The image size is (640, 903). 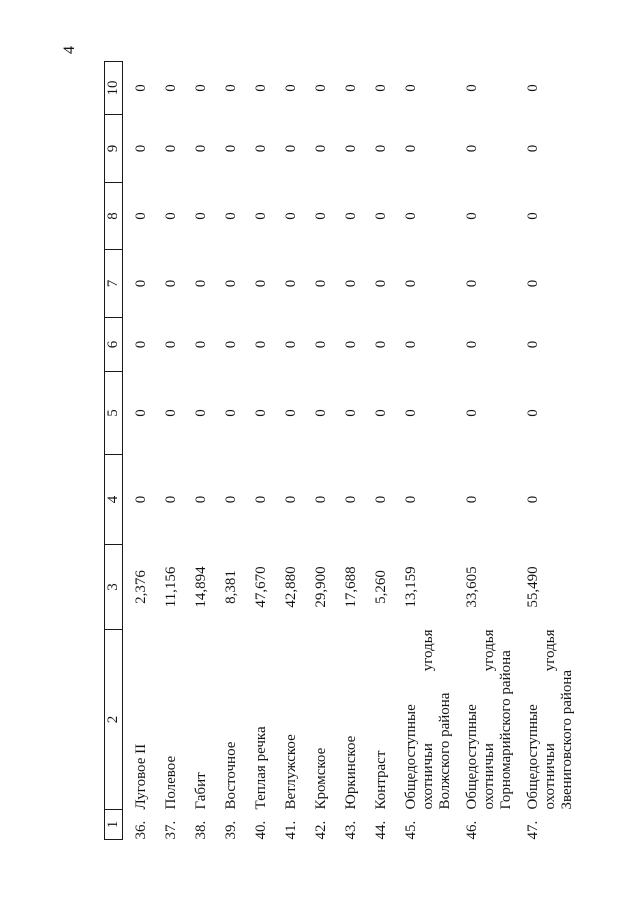 I want to click on row-number-cell: 42., so click(x=320, y=830).